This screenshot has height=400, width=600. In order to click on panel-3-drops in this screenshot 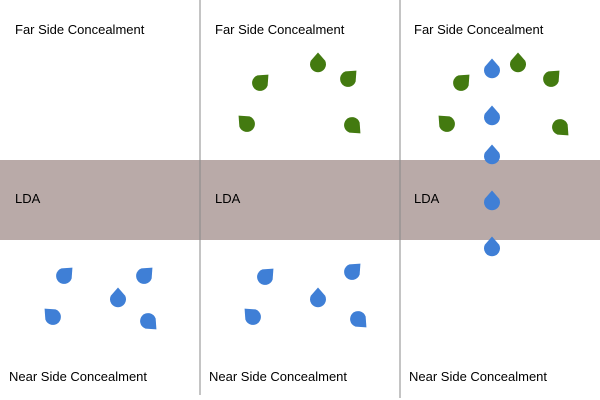, I will do `click(503, 154)`.